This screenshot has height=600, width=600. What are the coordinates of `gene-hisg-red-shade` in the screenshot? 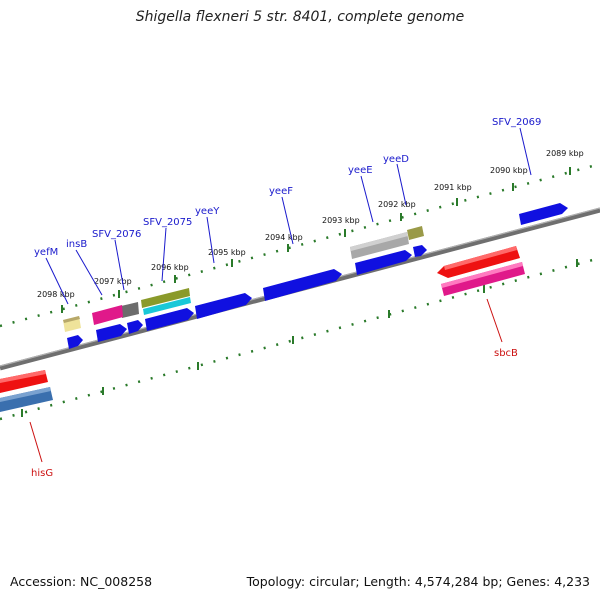 It's located at (23, 376).